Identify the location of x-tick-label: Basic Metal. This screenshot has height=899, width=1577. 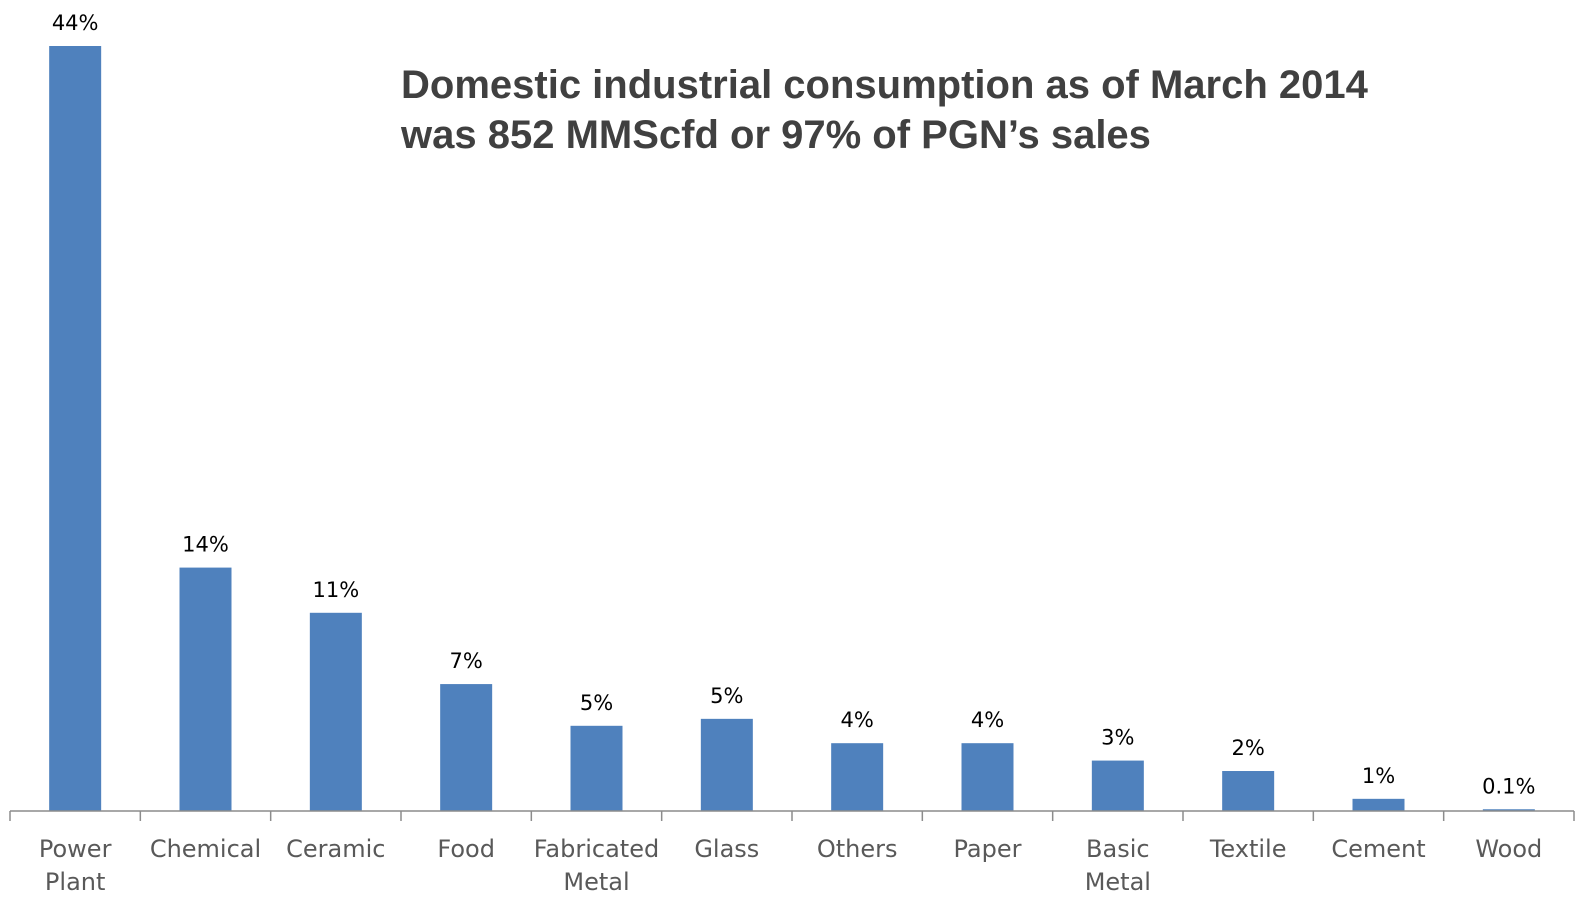
(1118, 865).